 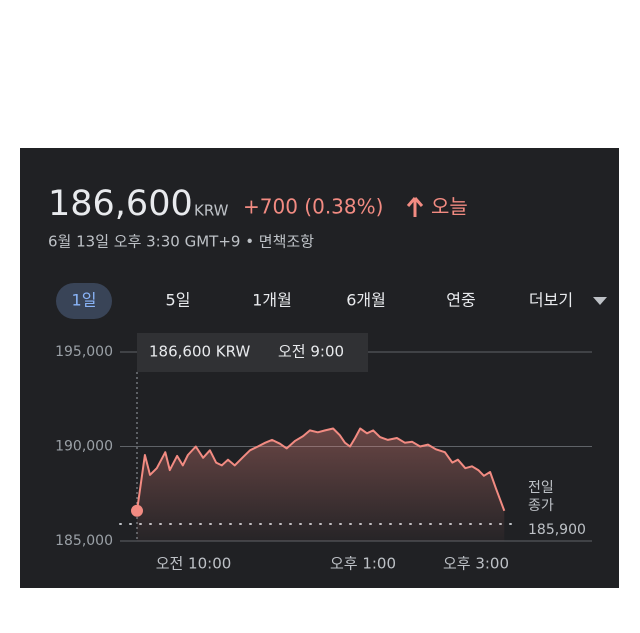 I want to click on hover-dot, so click(x=137, y=510).